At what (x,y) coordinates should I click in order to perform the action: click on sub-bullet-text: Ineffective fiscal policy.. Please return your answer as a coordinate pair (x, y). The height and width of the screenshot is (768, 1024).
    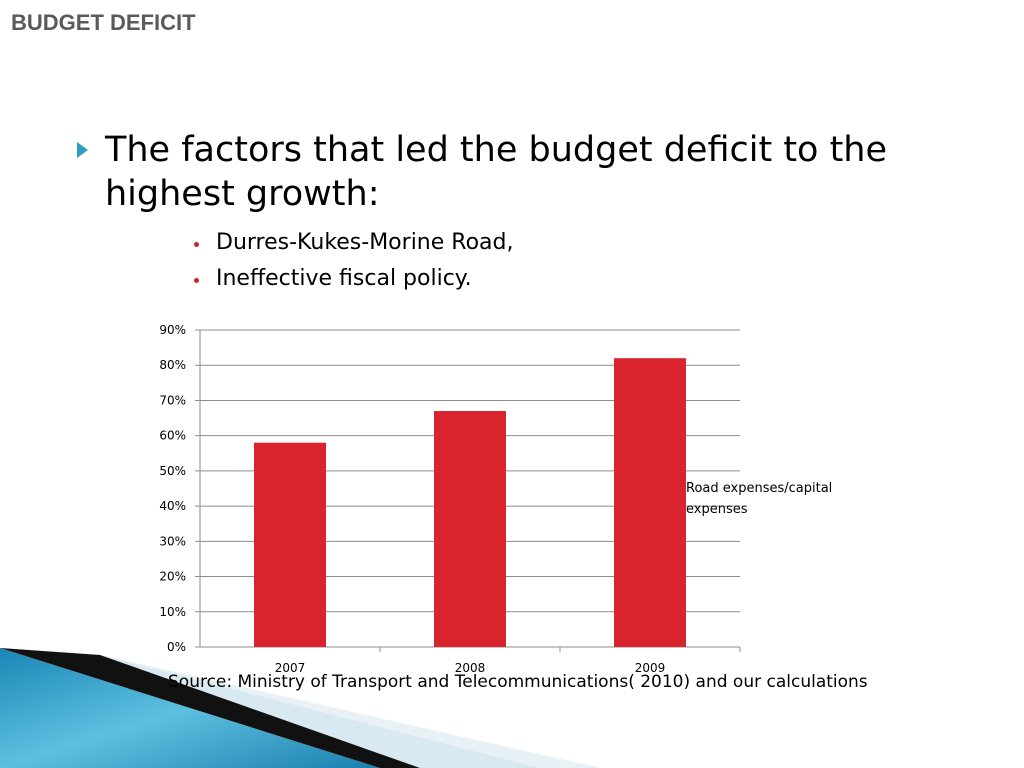
    Looking at the image, I should click on (344, 278).